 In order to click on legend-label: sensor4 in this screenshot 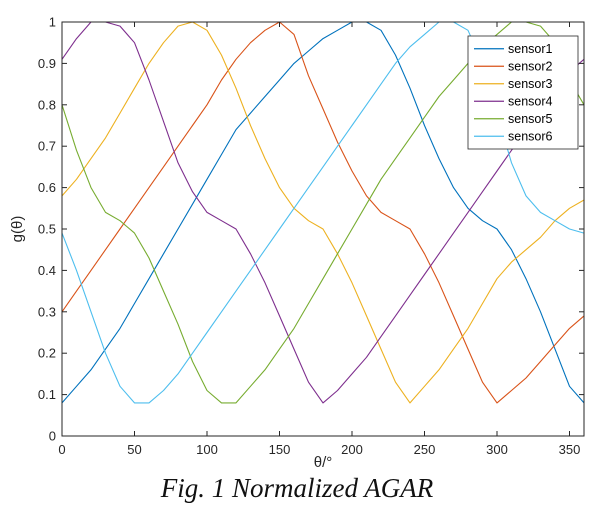, I will do `click(530, 102)`.